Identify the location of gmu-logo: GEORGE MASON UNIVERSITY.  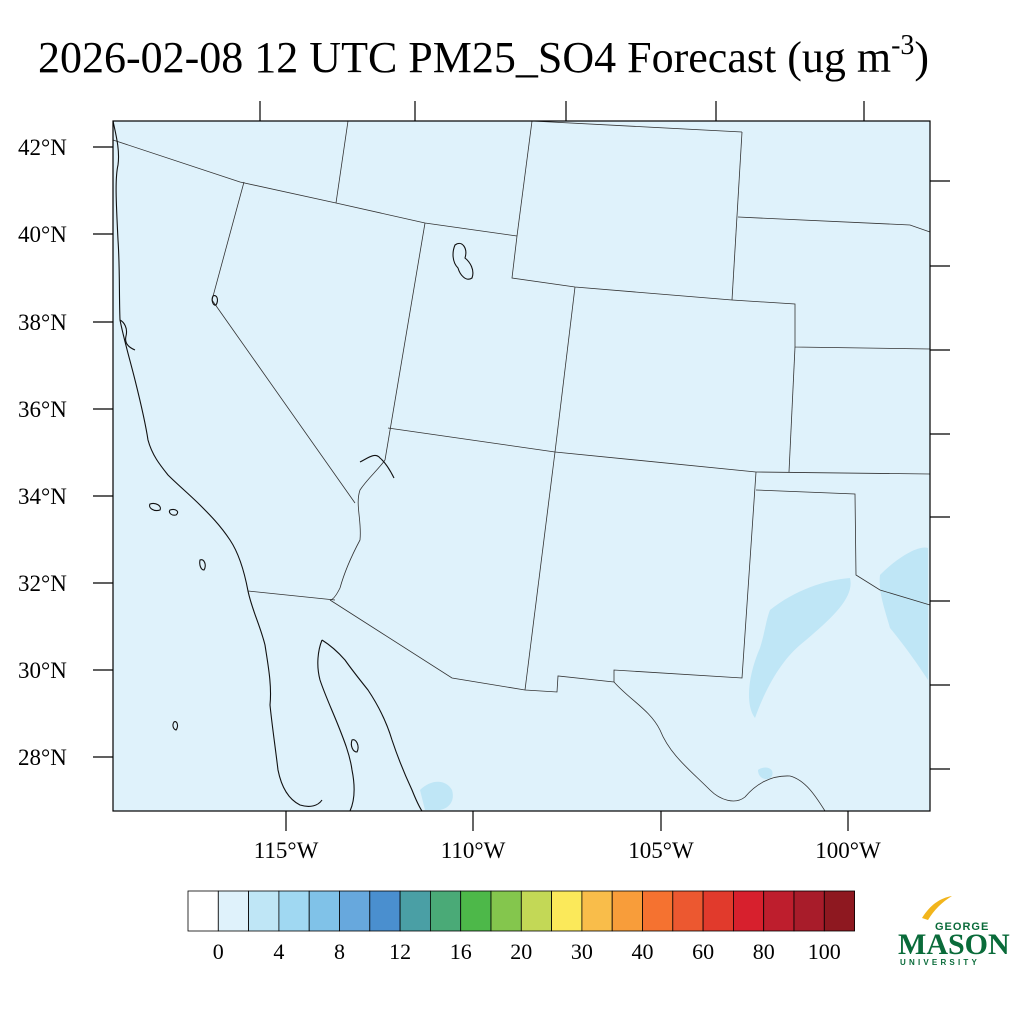
(954, 931).